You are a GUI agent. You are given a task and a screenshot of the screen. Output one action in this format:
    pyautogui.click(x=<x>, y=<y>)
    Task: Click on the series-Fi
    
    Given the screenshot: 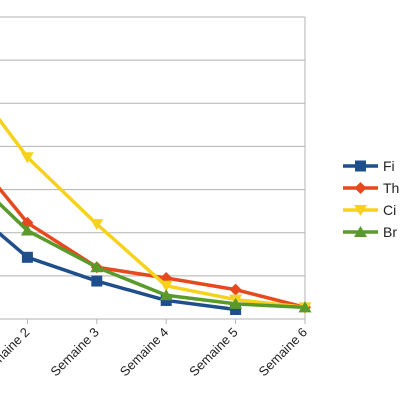 What is the action you would take?
    pyautogui.click(x=121, y=273)
    